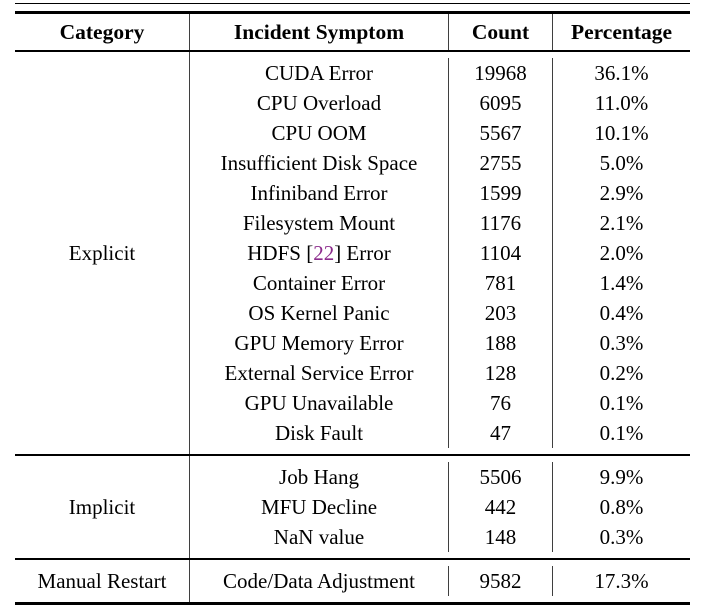 The height and width of the screenshot is (608, 705). What do you see at coordinates (501, 433) in the screenshot?
I see `count-cell: 47` at bounding box center [501, 433].